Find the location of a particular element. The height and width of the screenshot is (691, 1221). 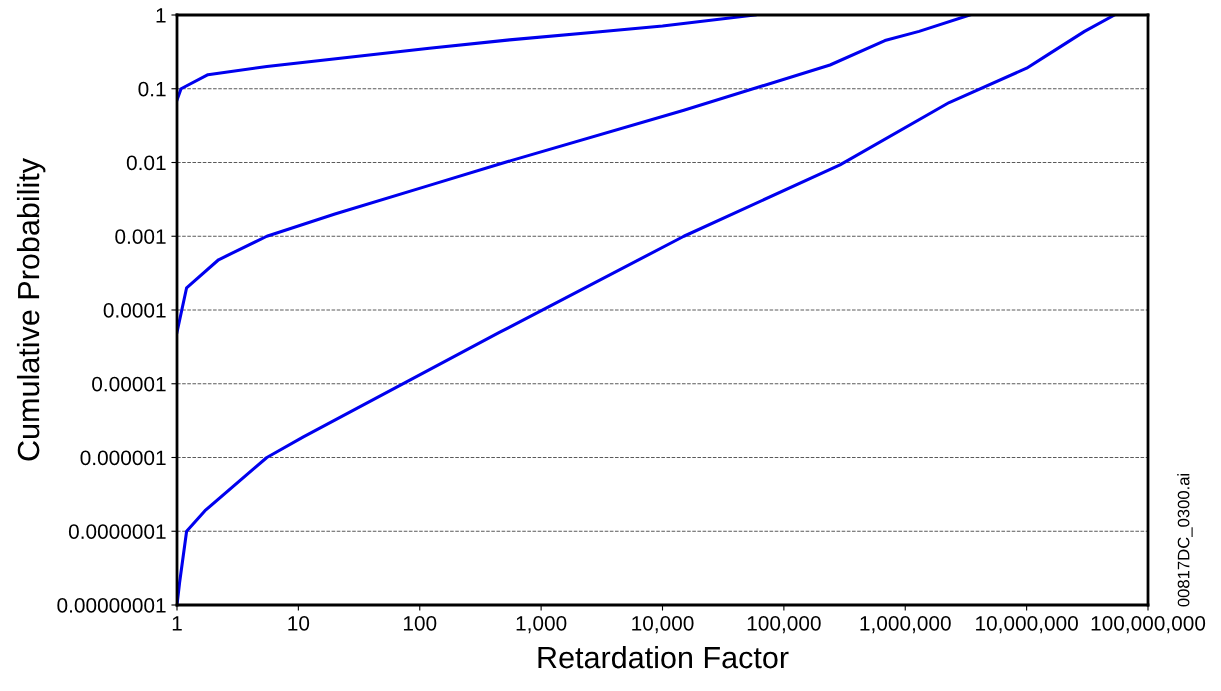

x-tick-label: 100 is located at coordinates (420, 623).